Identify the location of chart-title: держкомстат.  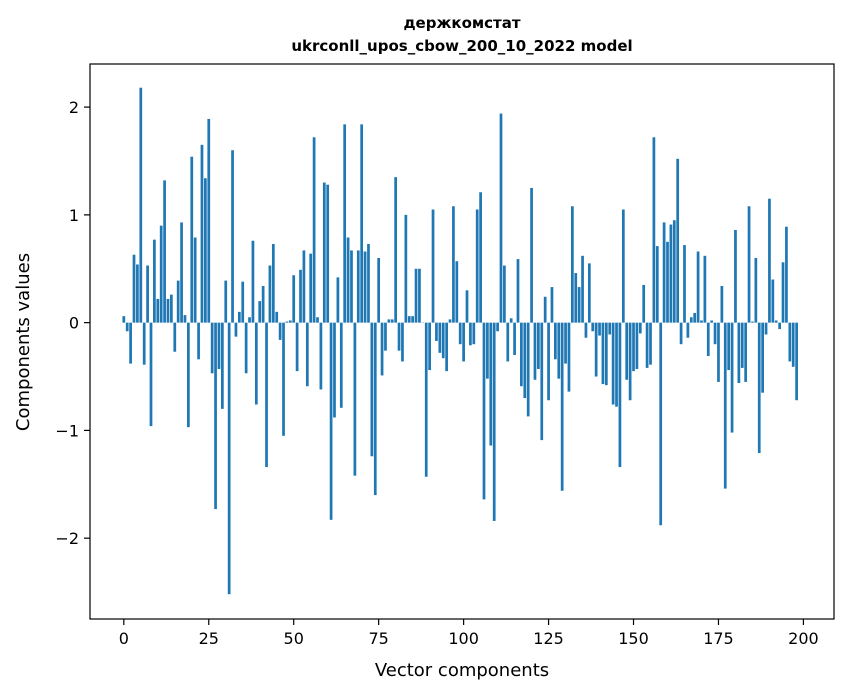
(461, 23).